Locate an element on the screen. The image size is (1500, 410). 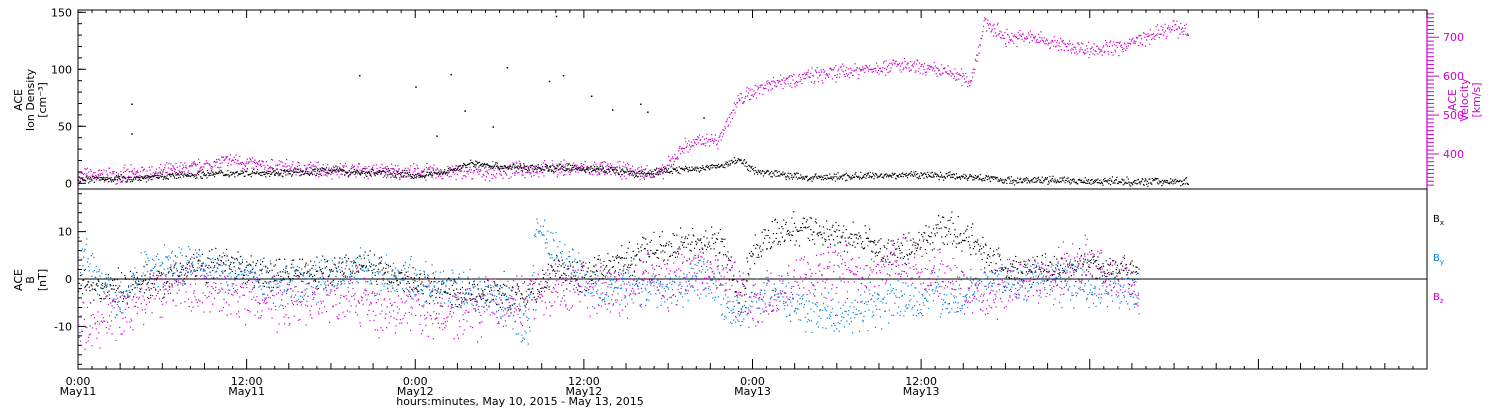
density-tick-label: 150 is located at coordinates (61, 12).